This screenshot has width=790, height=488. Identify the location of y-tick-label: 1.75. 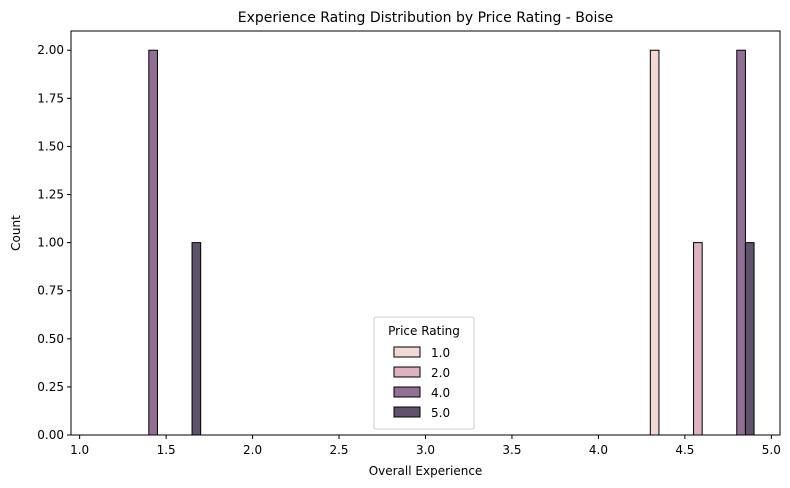
(50, 98).